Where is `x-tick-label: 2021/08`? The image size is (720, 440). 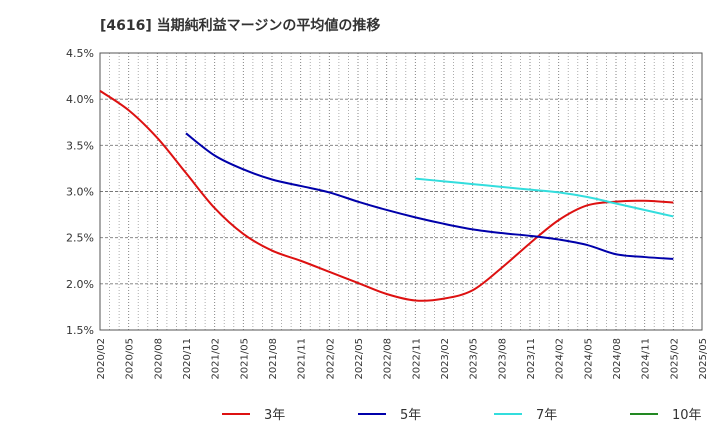 x-tick-label: 2021/08 is located at coordinates (273, 359).